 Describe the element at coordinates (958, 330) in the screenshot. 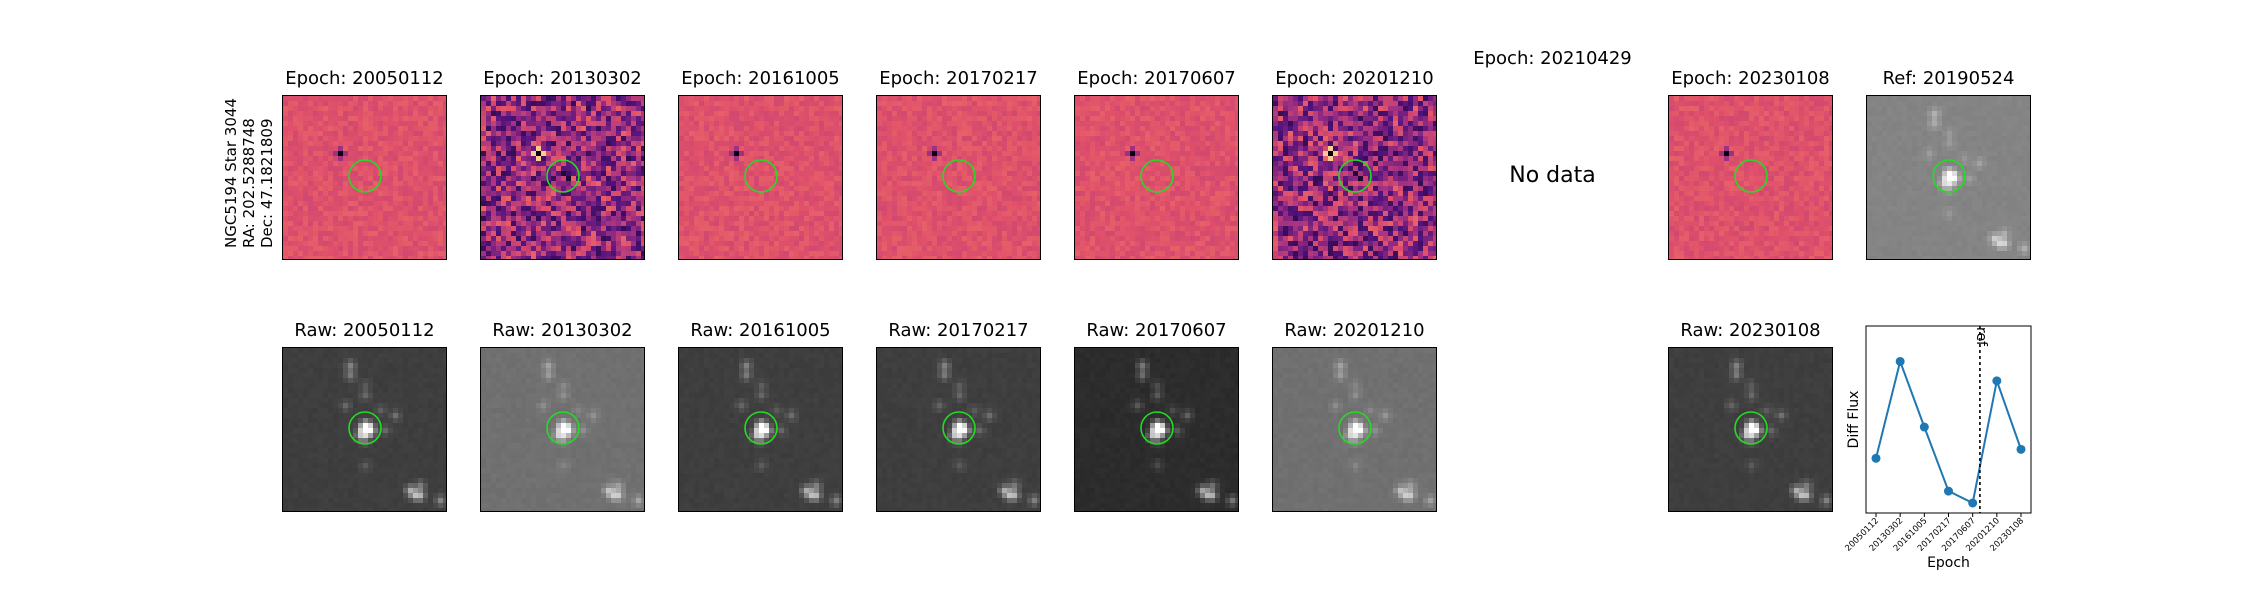

I see `raw-title-3: Raw: 20170217` at that location.